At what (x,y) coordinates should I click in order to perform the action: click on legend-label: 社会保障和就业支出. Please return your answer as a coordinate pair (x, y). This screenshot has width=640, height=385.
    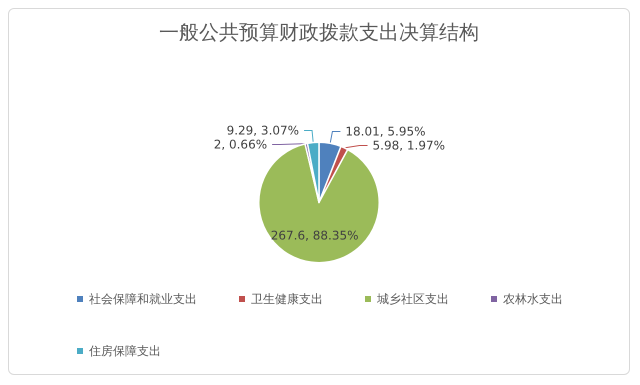
    Looking at the image, I should click on (143, 299).